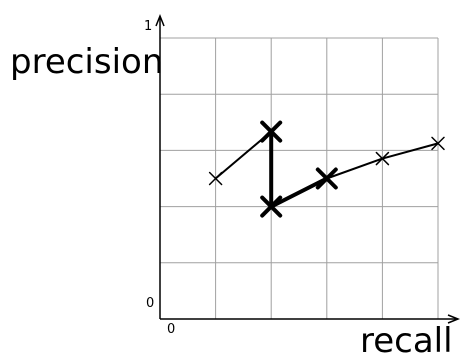  I want to click on y-tick-label-0: 0, so click(150, 303).